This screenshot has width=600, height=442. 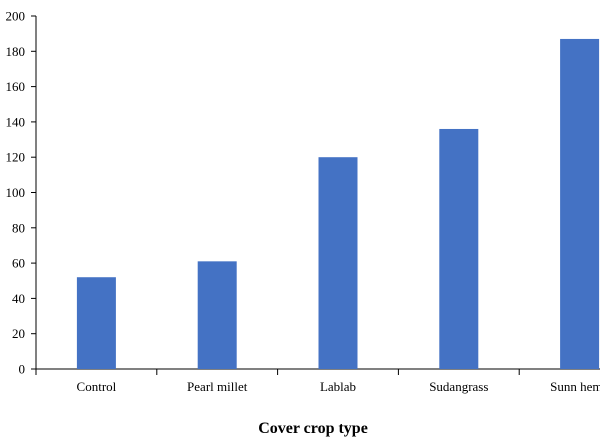 What do you see at coordinates (575, 386) in the screenshot?
I see `x-category-label: Sunn hemp` at bounding box center [575, 386].